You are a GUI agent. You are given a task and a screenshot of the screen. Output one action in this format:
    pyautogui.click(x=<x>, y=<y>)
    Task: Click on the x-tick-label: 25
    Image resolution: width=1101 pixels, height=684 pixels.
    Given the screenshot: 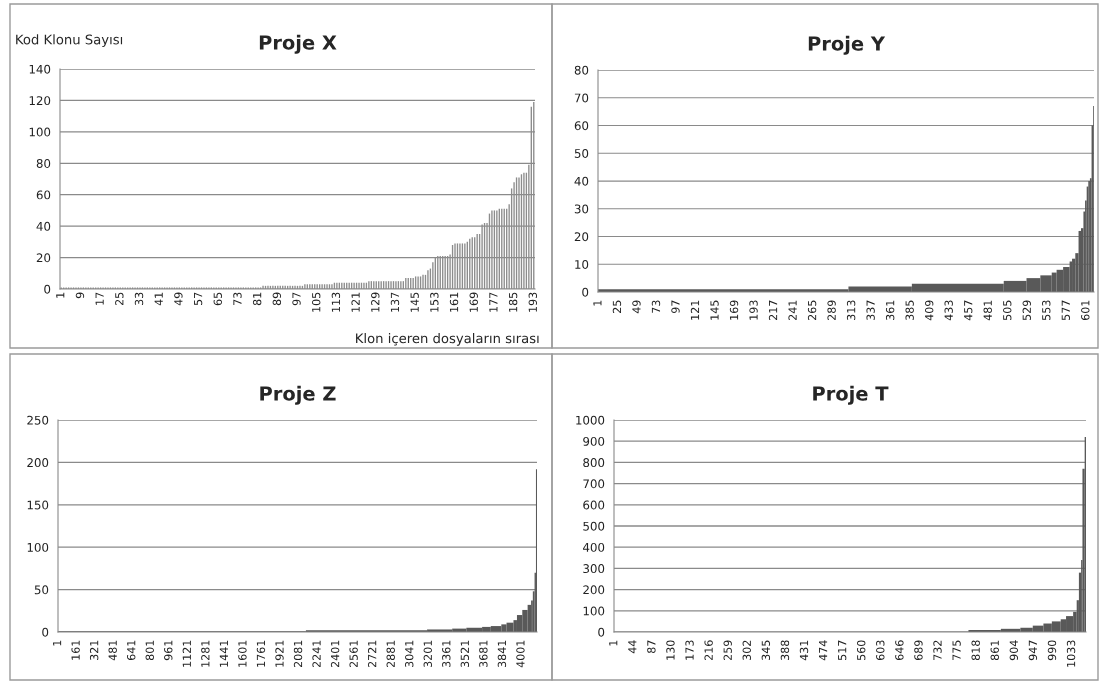 What is the action you would take?
    pyautogui.click(x=617, y=306)
    